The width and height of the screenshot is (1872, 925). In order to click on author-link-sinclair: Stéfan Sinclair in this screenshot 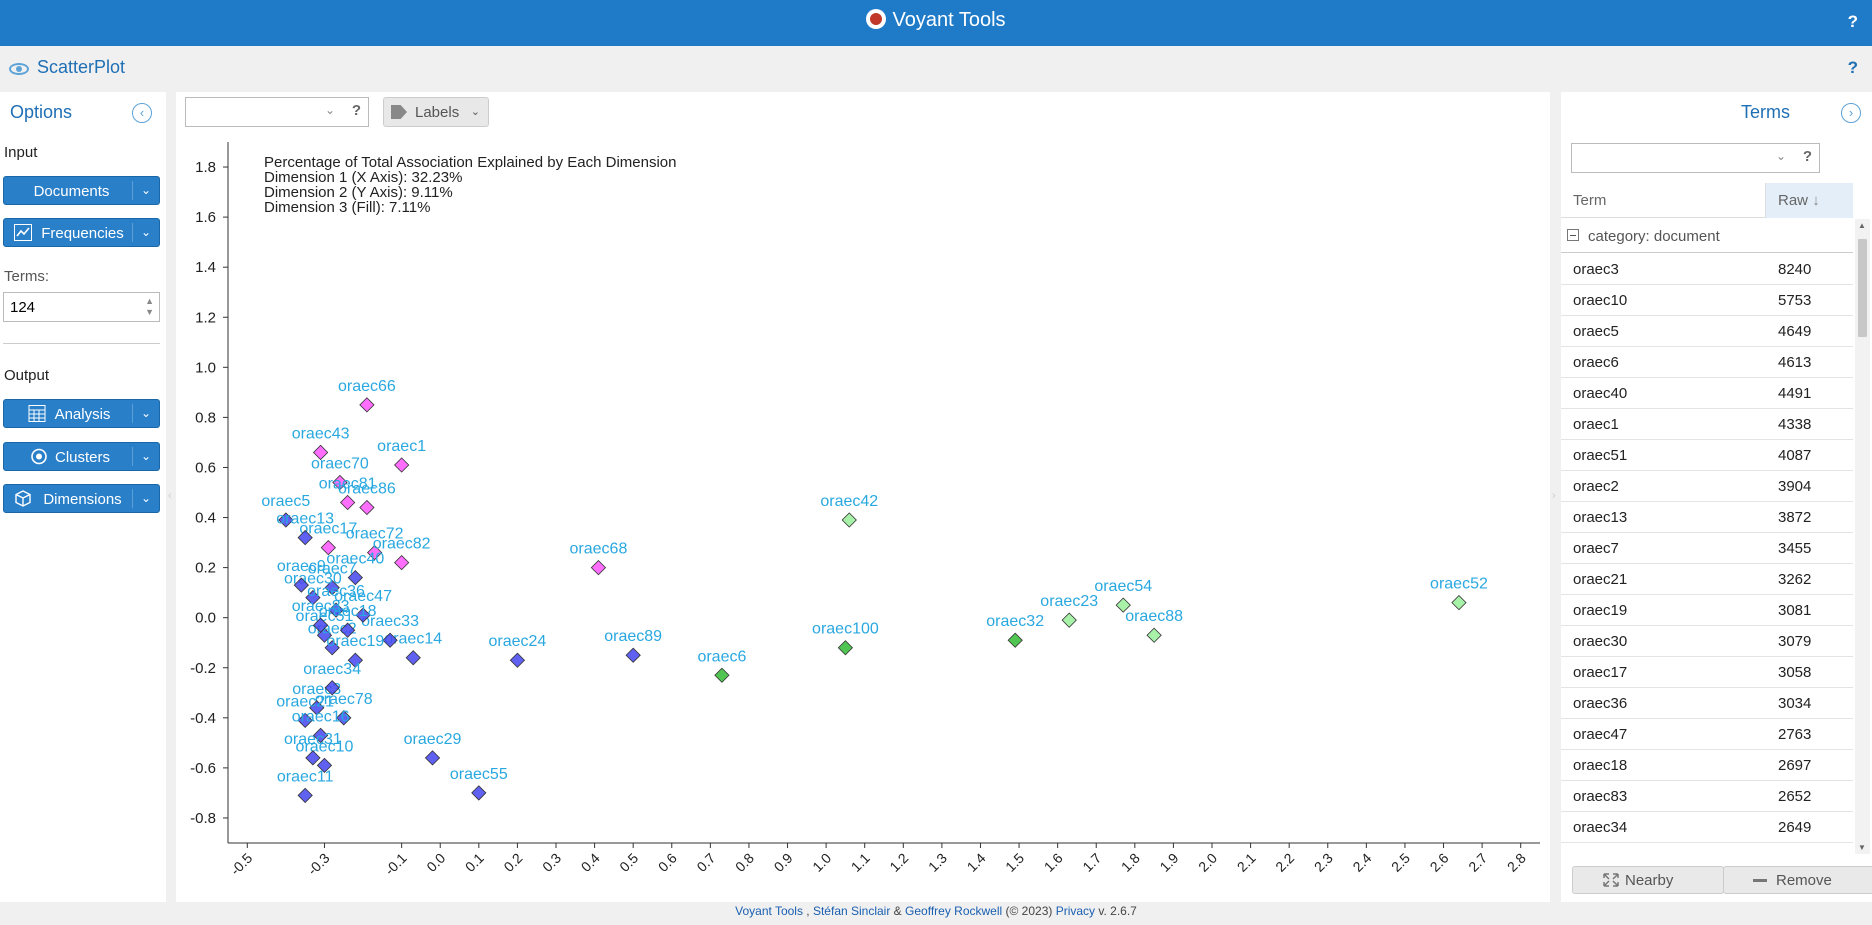, I will do `click(851, 911)`.